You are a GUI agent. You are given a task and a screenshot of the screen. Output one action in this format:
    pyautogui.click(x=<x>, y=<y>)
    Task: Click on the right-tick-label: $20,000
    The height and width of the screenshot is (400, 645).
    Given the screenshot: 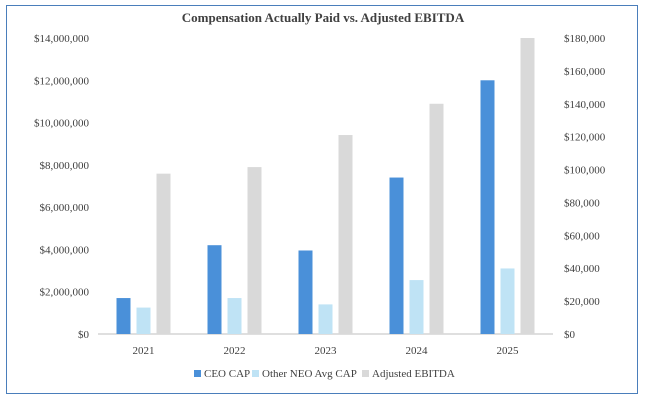 What is the action you would take?
    pyautogui.click(x=582, y=302)
    